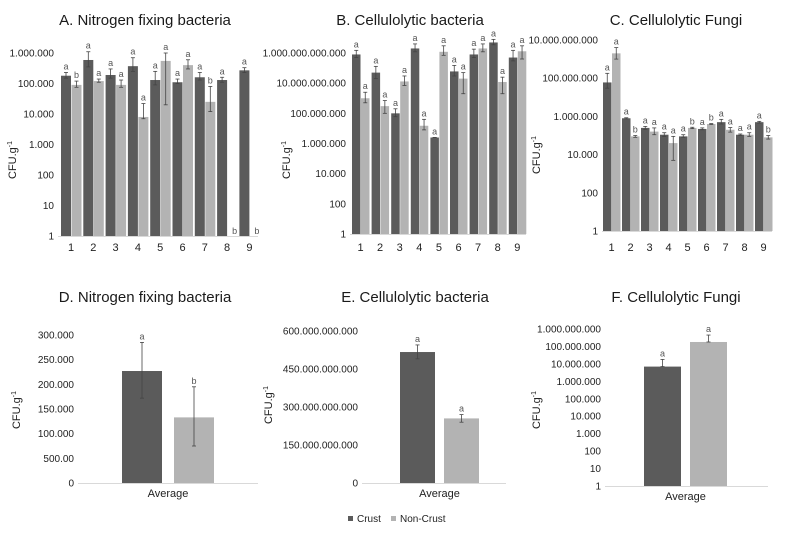 The image size is (786, 535). Describe the element at coordinates (58, 459) in the screenshot. I see `y-tick-label: 500.00` at that location.